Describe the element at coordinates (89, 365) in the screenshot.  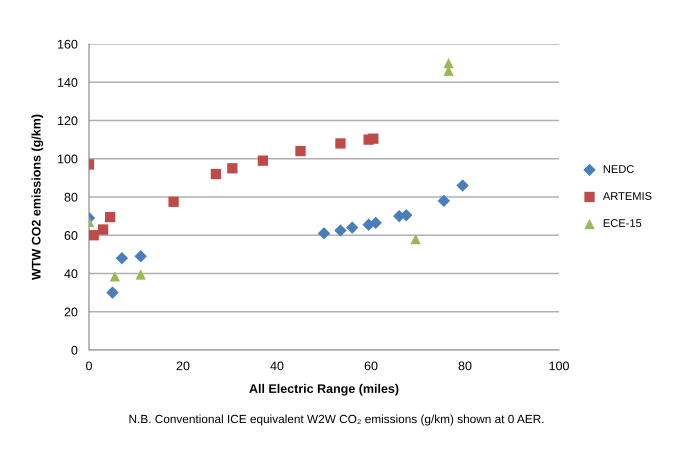
I see `x-tick-label: 0` at that location.